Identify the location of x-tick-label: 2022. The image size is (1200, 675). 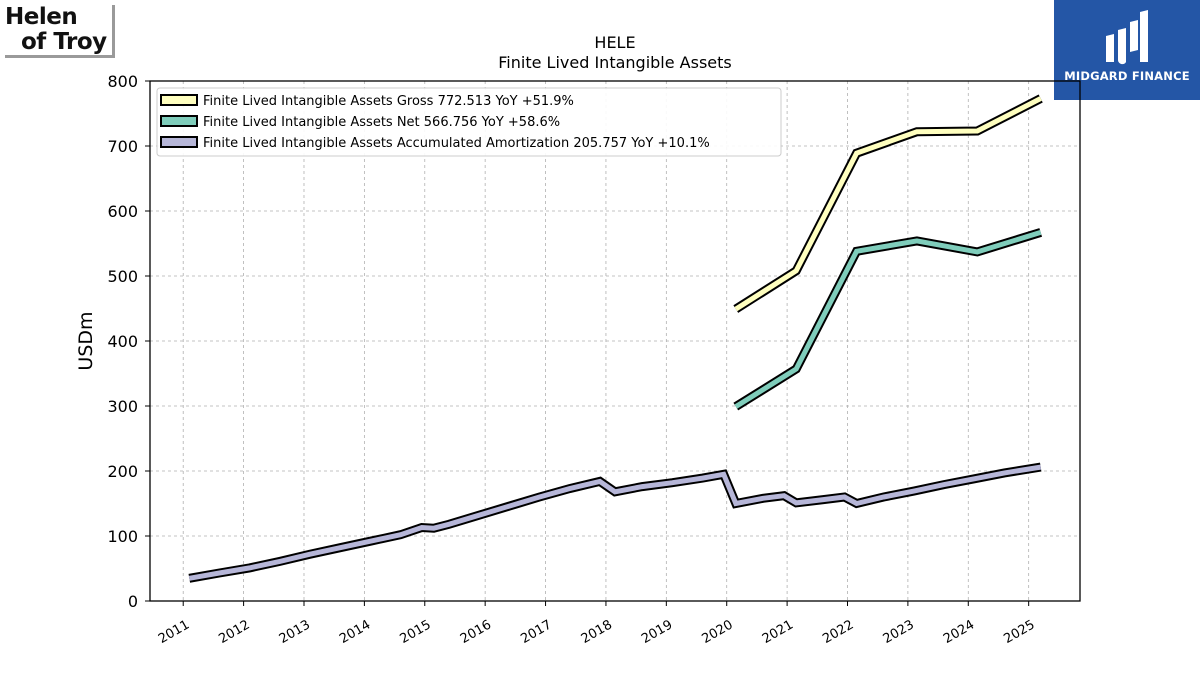
(838, 632).